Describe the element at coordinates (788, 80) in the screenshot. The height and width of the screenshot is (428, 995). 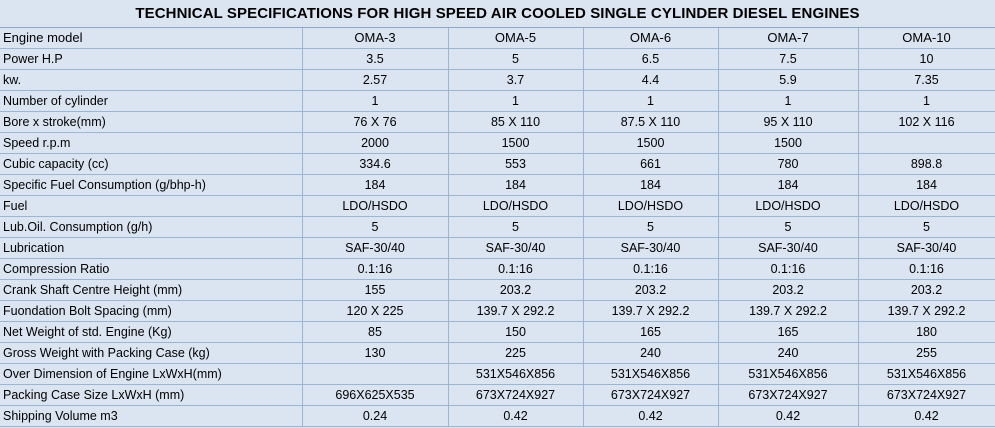
I see `cell-value: 5.9` at that location.